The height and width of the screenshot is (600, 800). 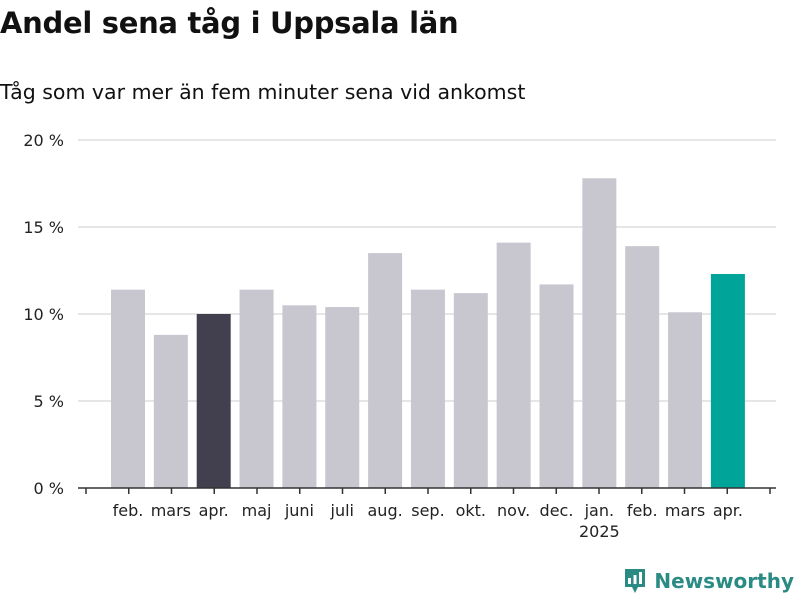 What do you see at coordinates (471, 510) in the screenshot?
I see `x-tick-label: okt.` at bounding box center [471, 510].